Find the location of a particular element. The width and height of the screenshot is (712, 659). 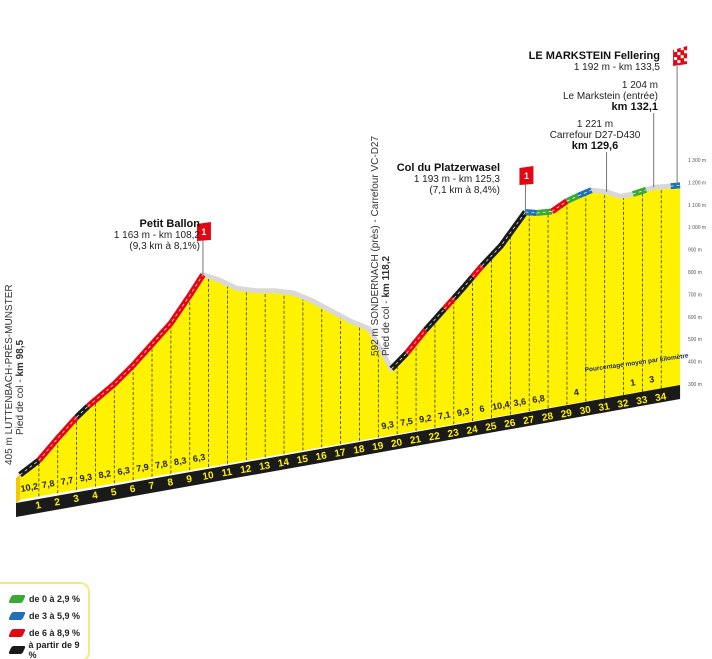

sondernach-note: Pied de col - is located at coordinates (386, 326).